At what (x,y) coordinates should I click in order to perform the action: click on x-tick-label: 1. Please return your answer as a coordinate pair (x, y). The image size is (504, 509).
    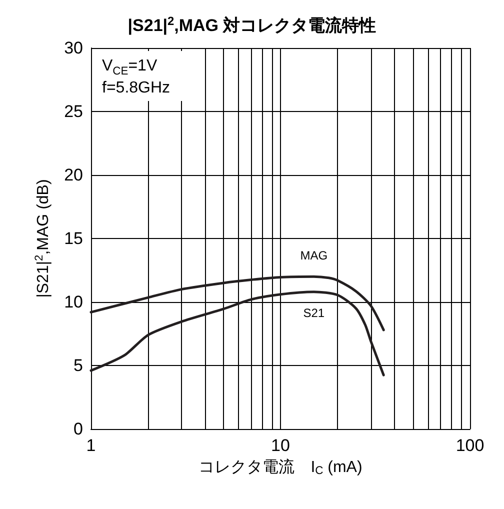
    Looking at the image, I should click on (91, 445).